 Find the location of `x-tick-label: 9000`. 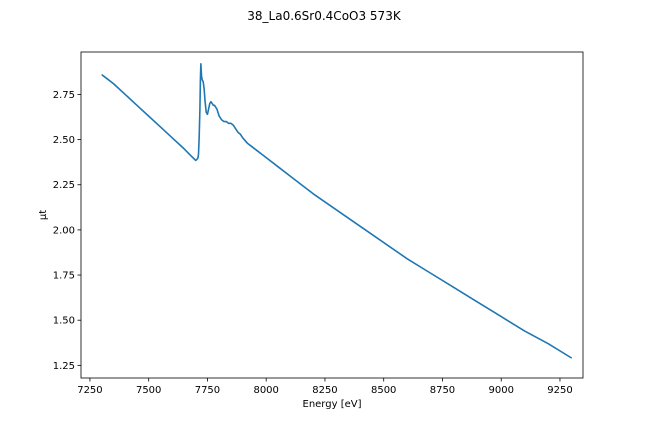

x-tick-label: 9000 is located at coordinates (500, 390).